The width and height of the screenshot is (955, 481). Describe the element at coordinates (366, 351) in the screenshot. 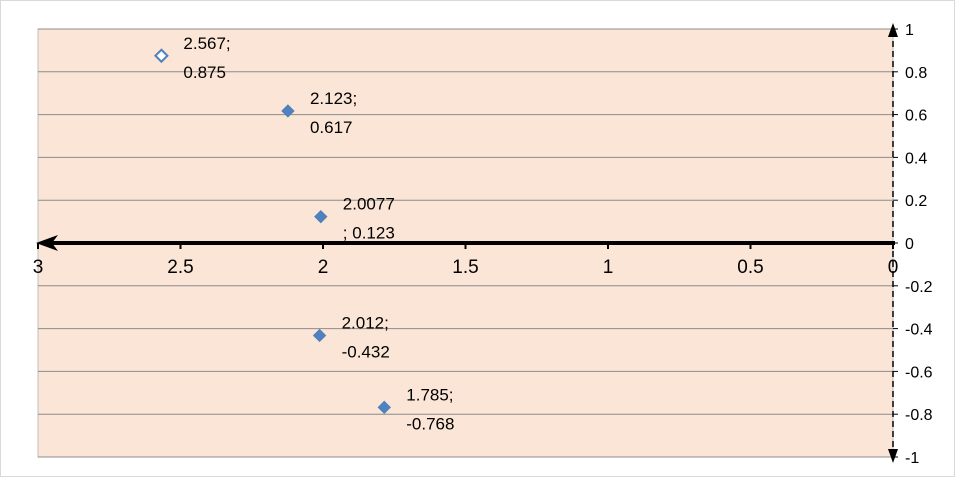

I see `data-label: -0.432` at that location.